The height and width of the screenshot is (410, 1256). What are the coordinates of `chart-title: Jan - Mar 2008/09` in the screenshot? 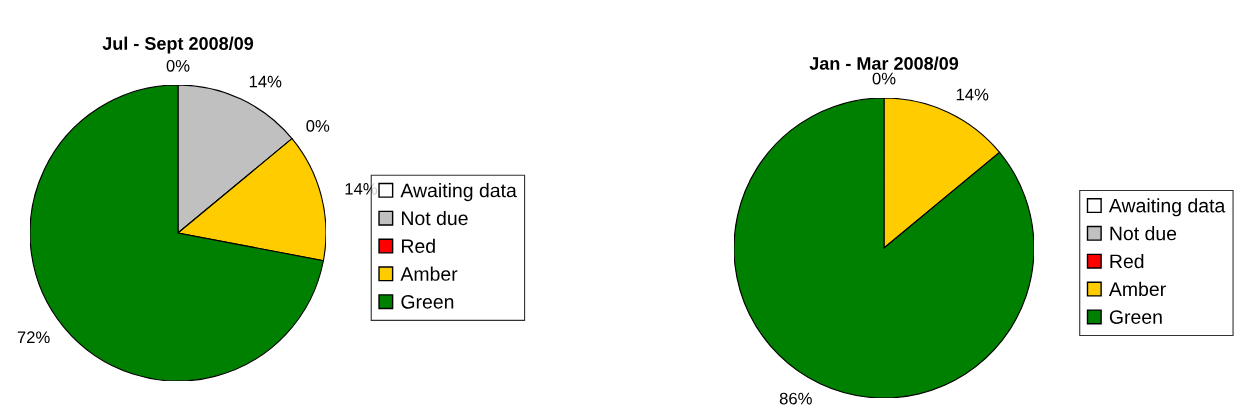 It's located at (884, 63).